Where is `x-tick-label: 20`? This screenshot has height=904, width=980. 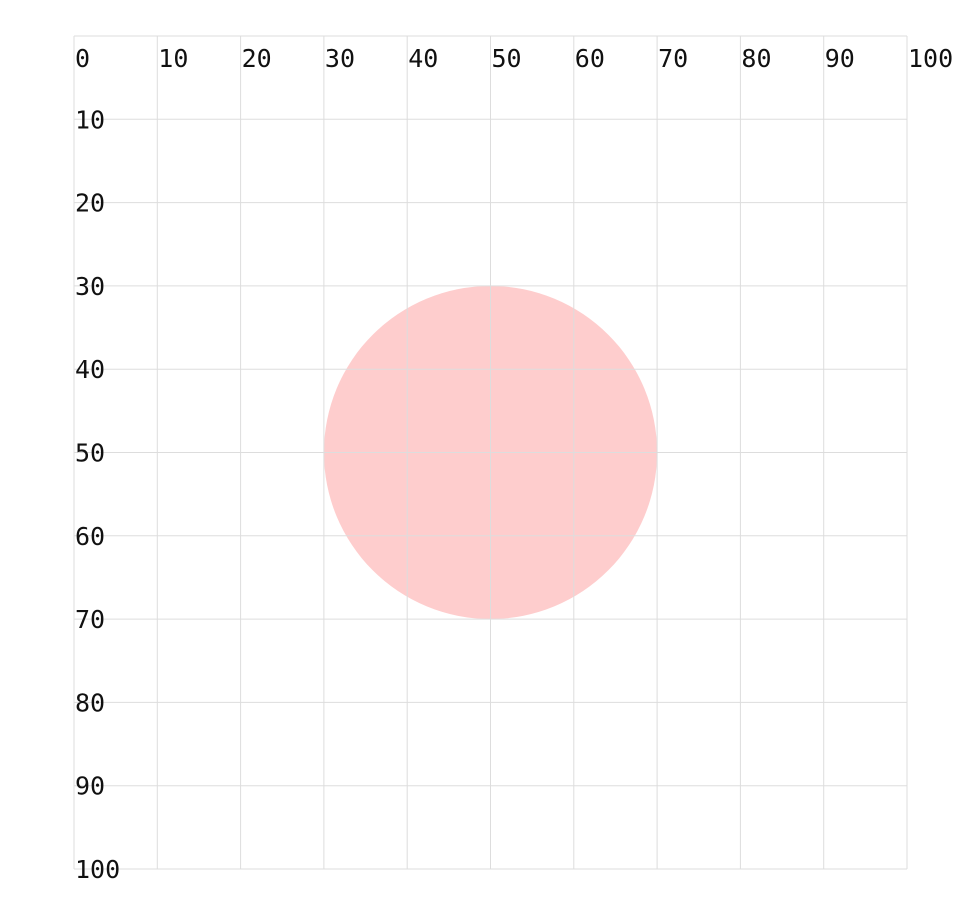
x-tick-label: 20 is located at coordinates (257, 58).